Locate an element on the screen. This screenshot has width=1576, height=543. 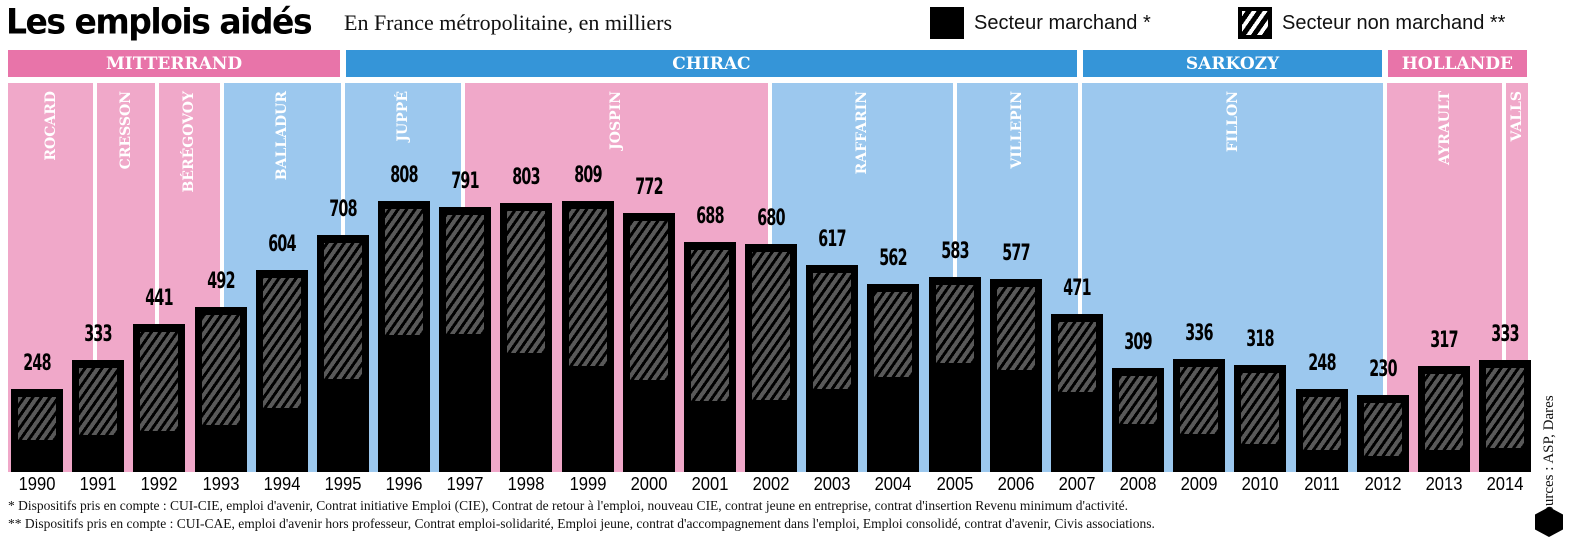
year-label: 1992 is located at coordinates (159, 484).